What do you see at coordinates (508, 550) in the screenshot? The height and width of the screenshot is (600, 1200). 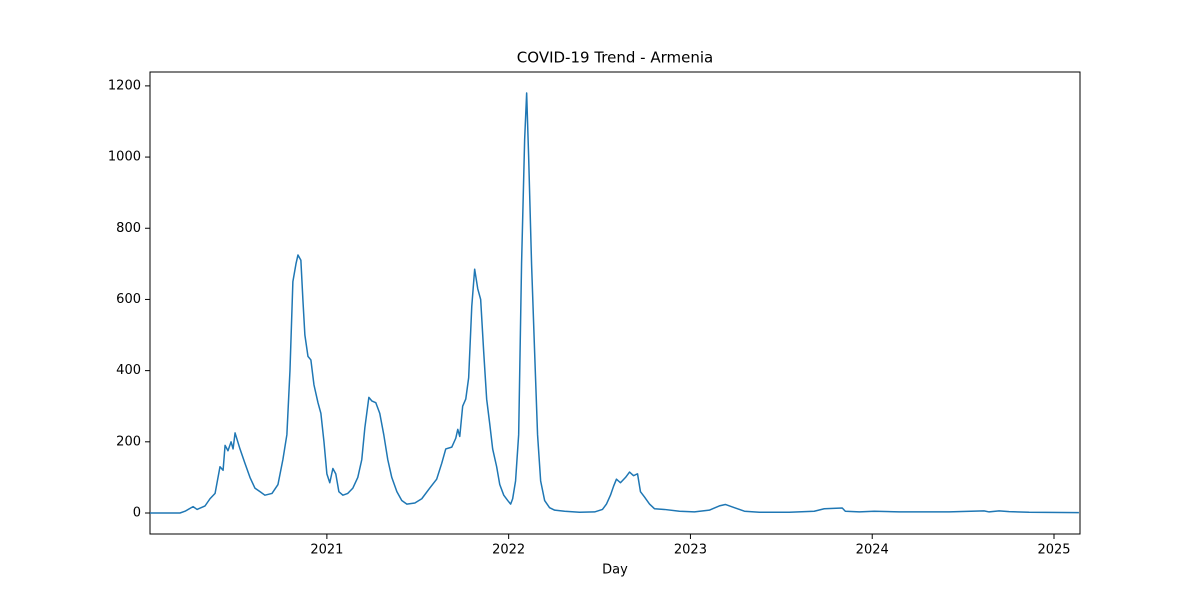 I see `x-tick-label: 2022` at bounding box center [508, 550].